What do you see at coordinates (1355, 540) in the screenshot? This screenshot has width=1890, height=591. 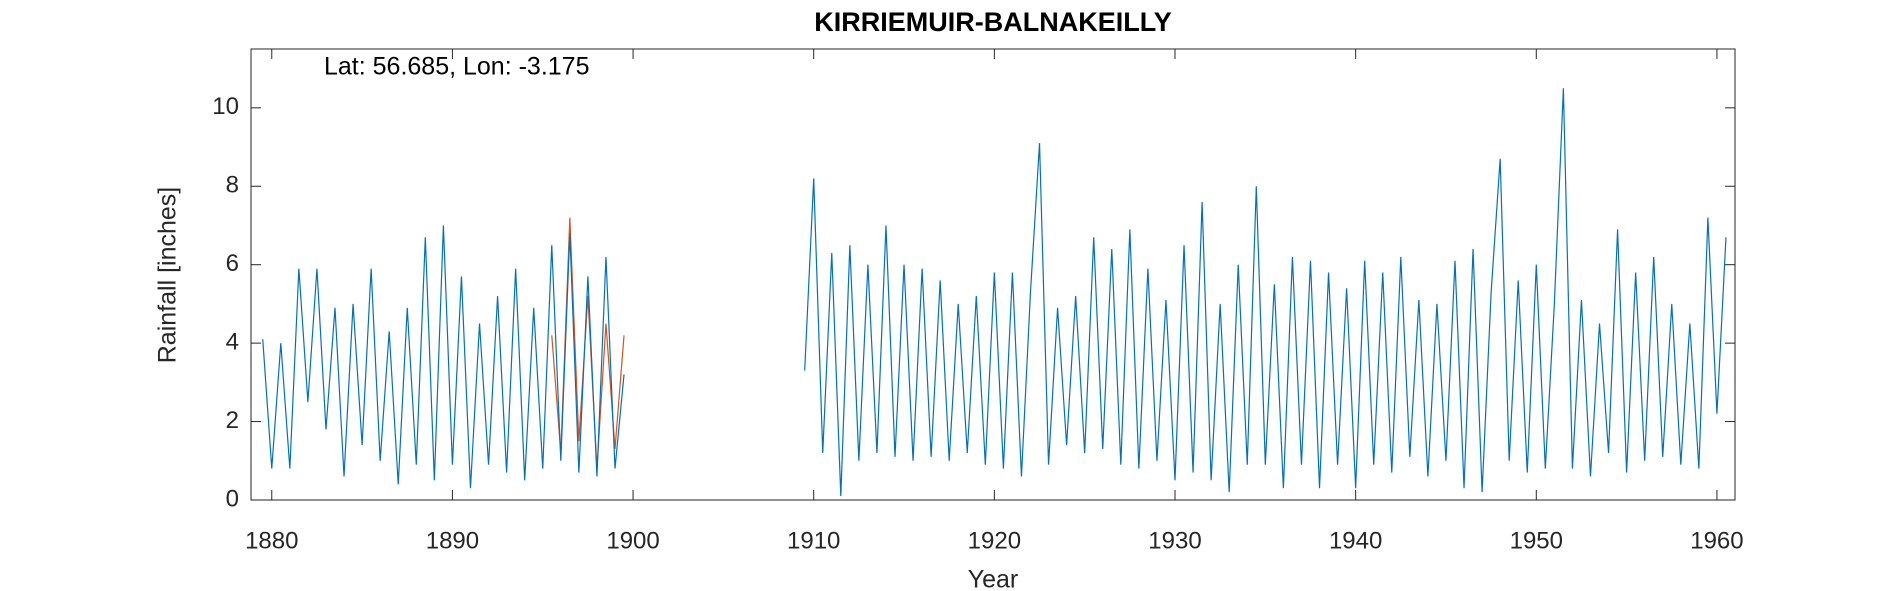 I see `x-tick-label: 1940` at bounding box center [1355, 540].